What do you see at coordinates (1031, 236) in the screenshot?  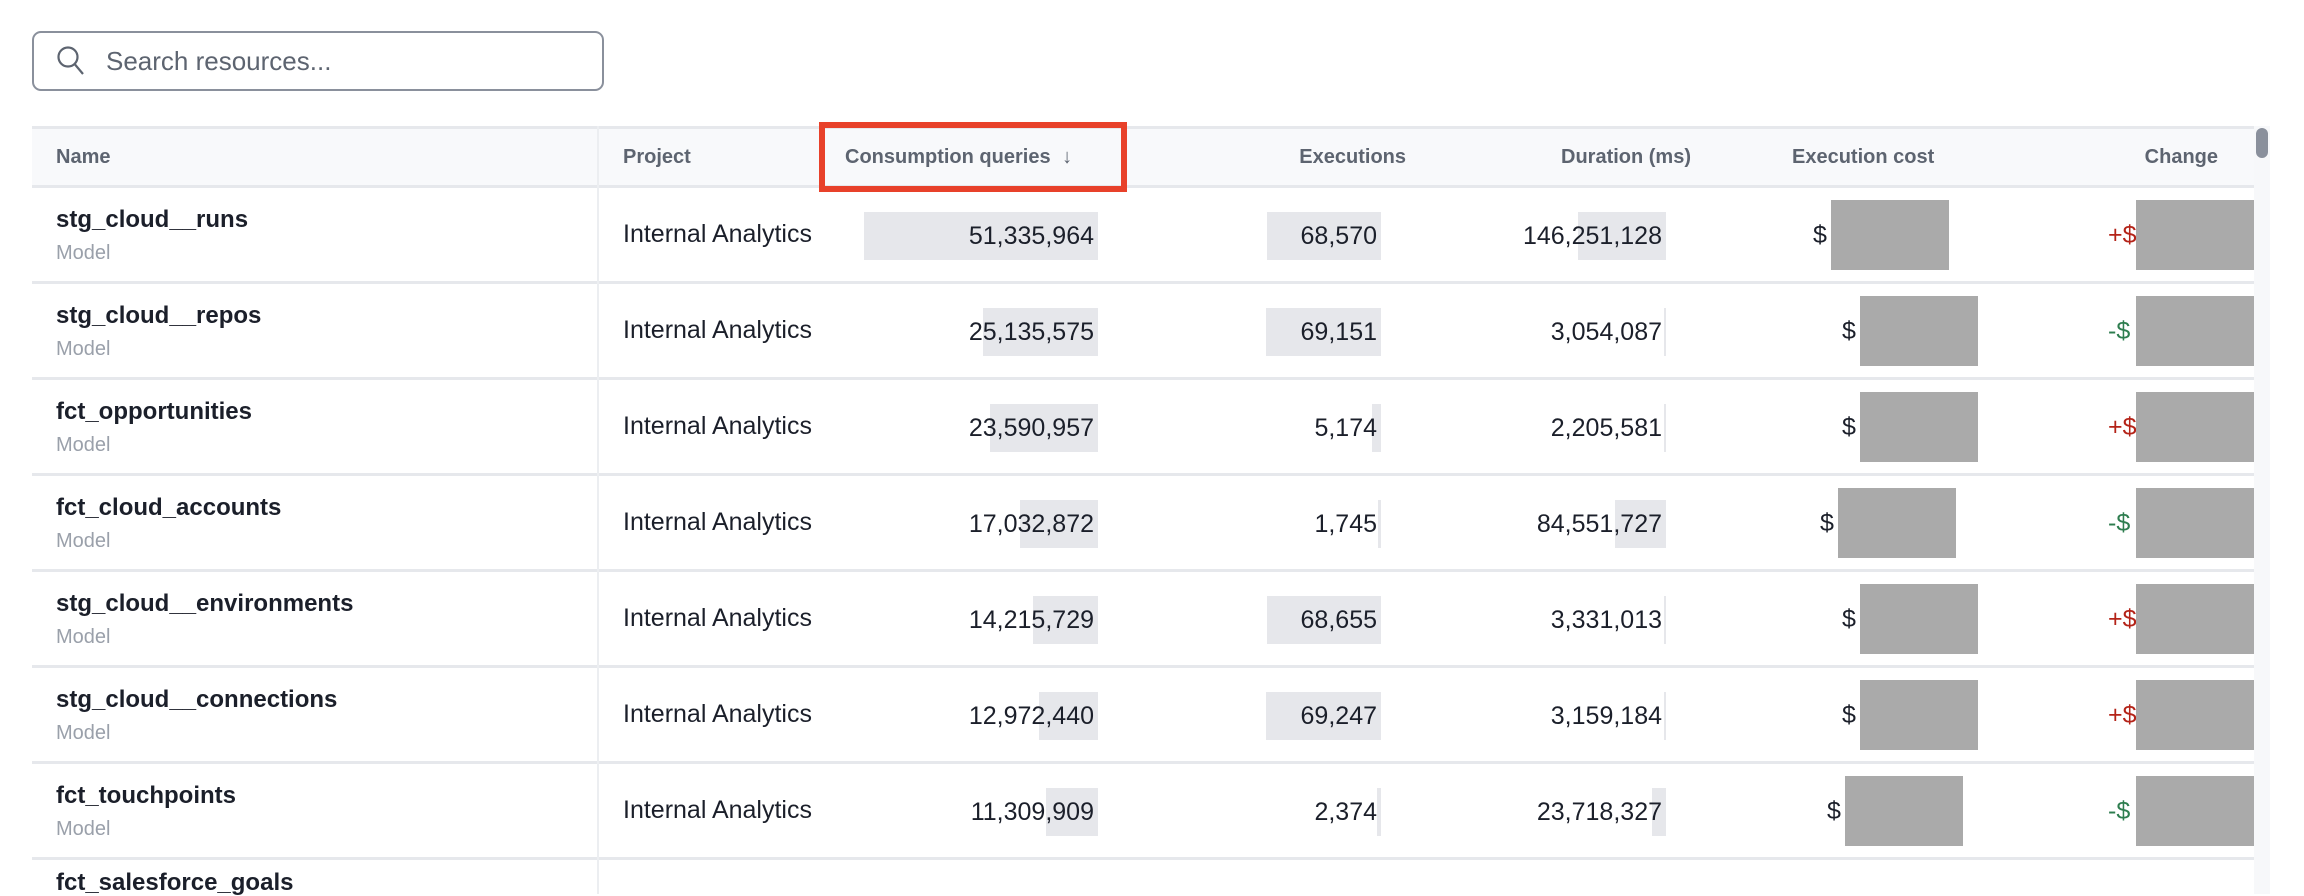 I see `consumption-queries-value: 51,335,964` at bounding box center [1031, 236].